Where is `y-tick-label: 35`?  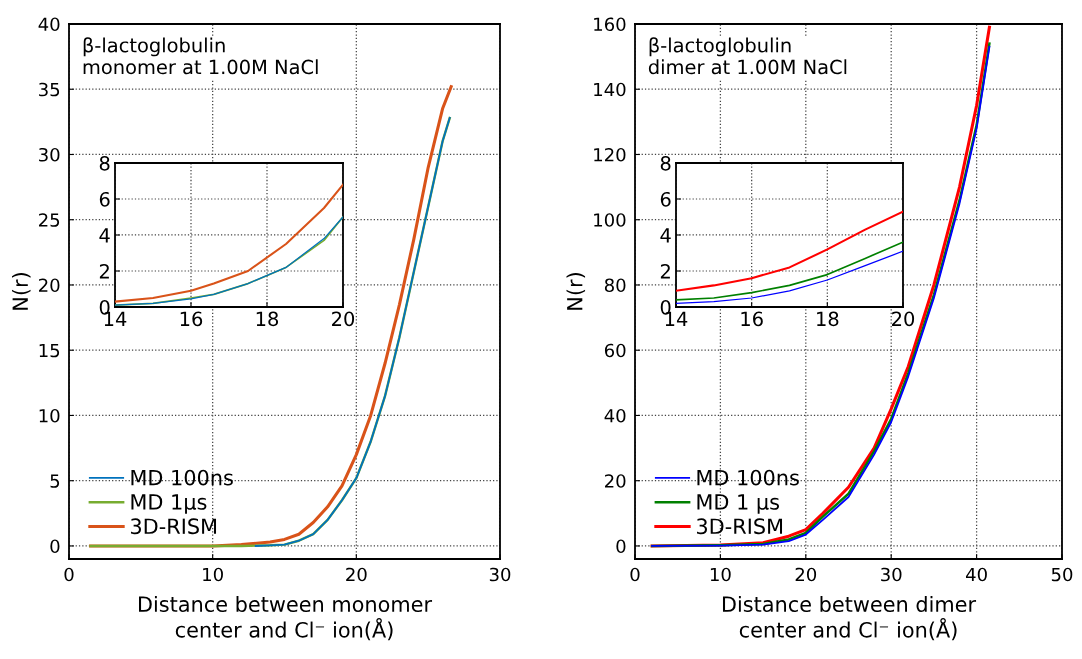
y-tick-label: 35 is located at coordinates (49, 89).